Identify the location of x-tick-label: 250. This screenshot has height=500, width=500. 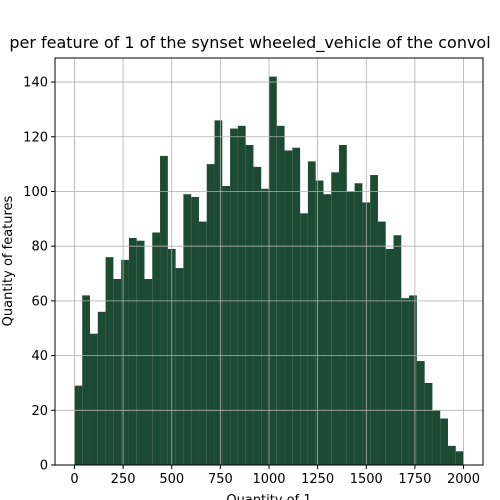
(123, 479).